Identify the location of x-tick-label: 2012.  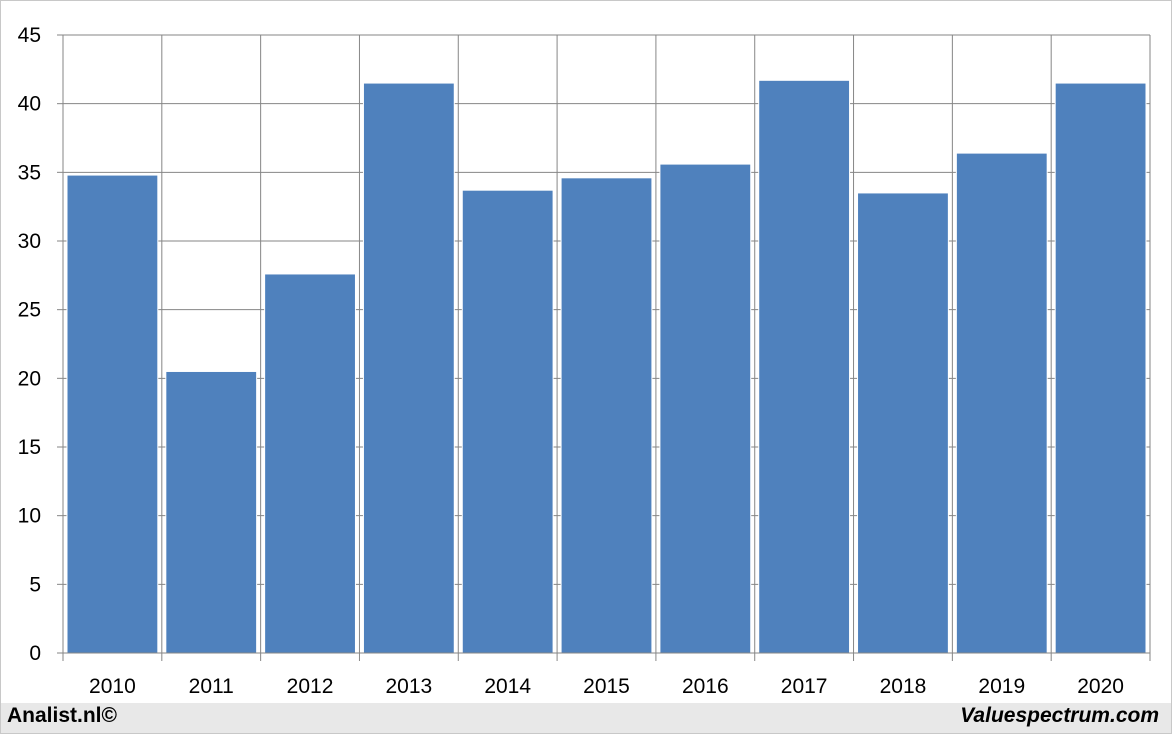
(310, 686).